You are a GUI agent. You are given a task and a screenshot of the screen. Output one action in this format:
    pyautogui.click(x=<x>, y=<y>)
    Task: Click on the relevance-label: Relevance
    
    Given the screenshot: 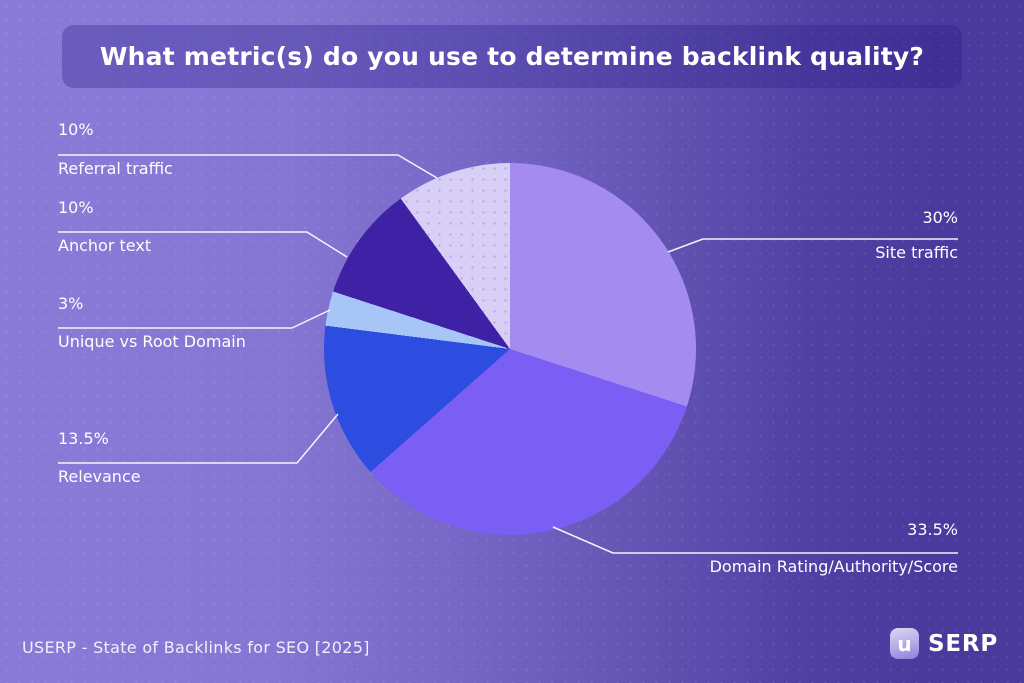 What is the action you would take?
    pyautogui.click(x=99, y=476)
    